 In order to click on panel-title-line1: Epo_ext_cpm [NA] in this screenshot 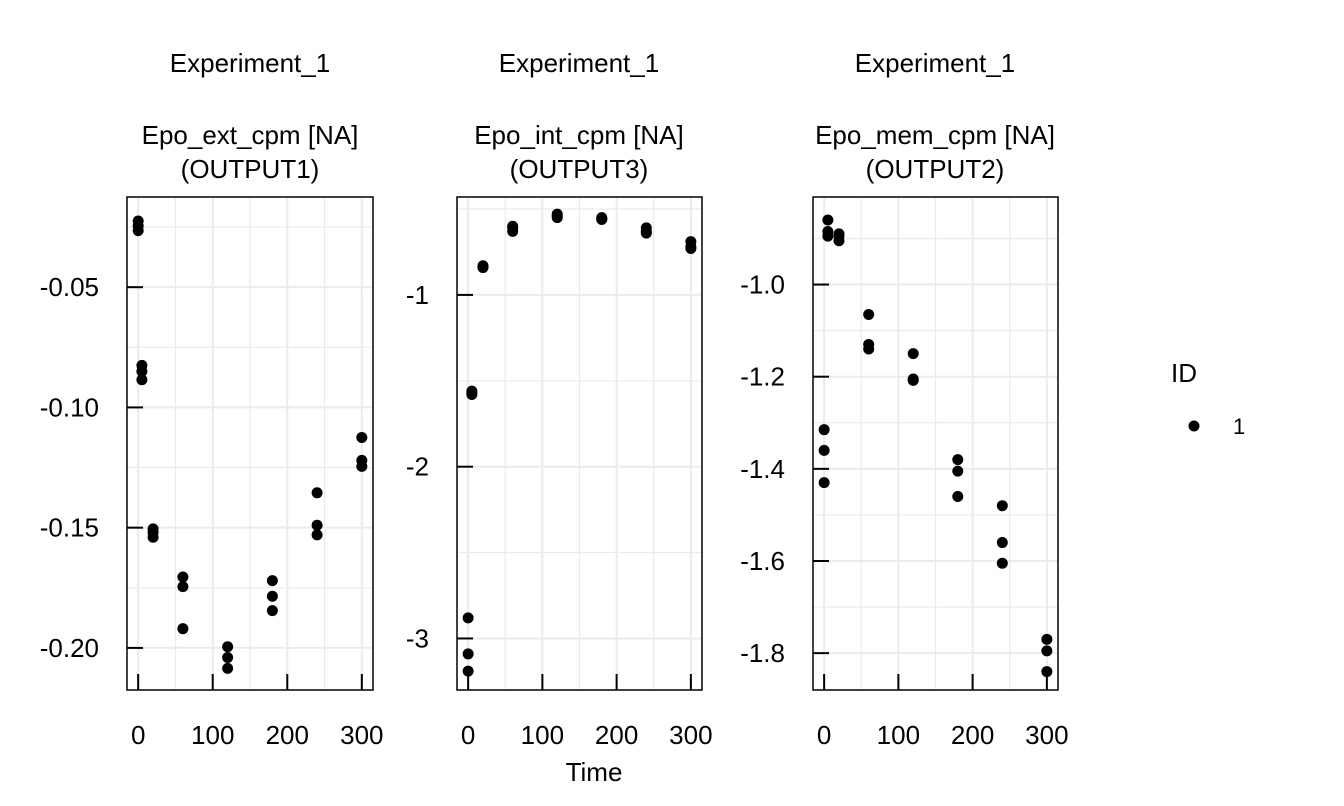, I will do `click(250, 135)`.